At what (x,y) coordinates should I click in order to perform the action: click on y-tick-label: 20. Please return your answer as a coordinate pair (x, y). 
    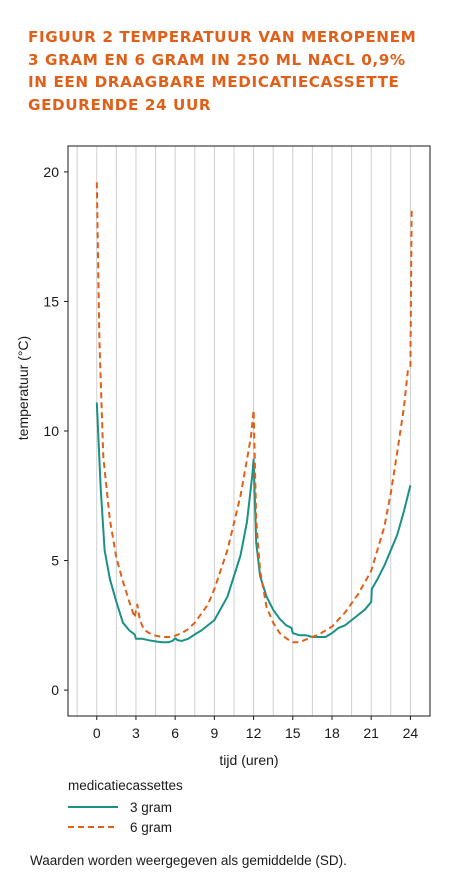
    Looking at the image, I should click on (51, 172).